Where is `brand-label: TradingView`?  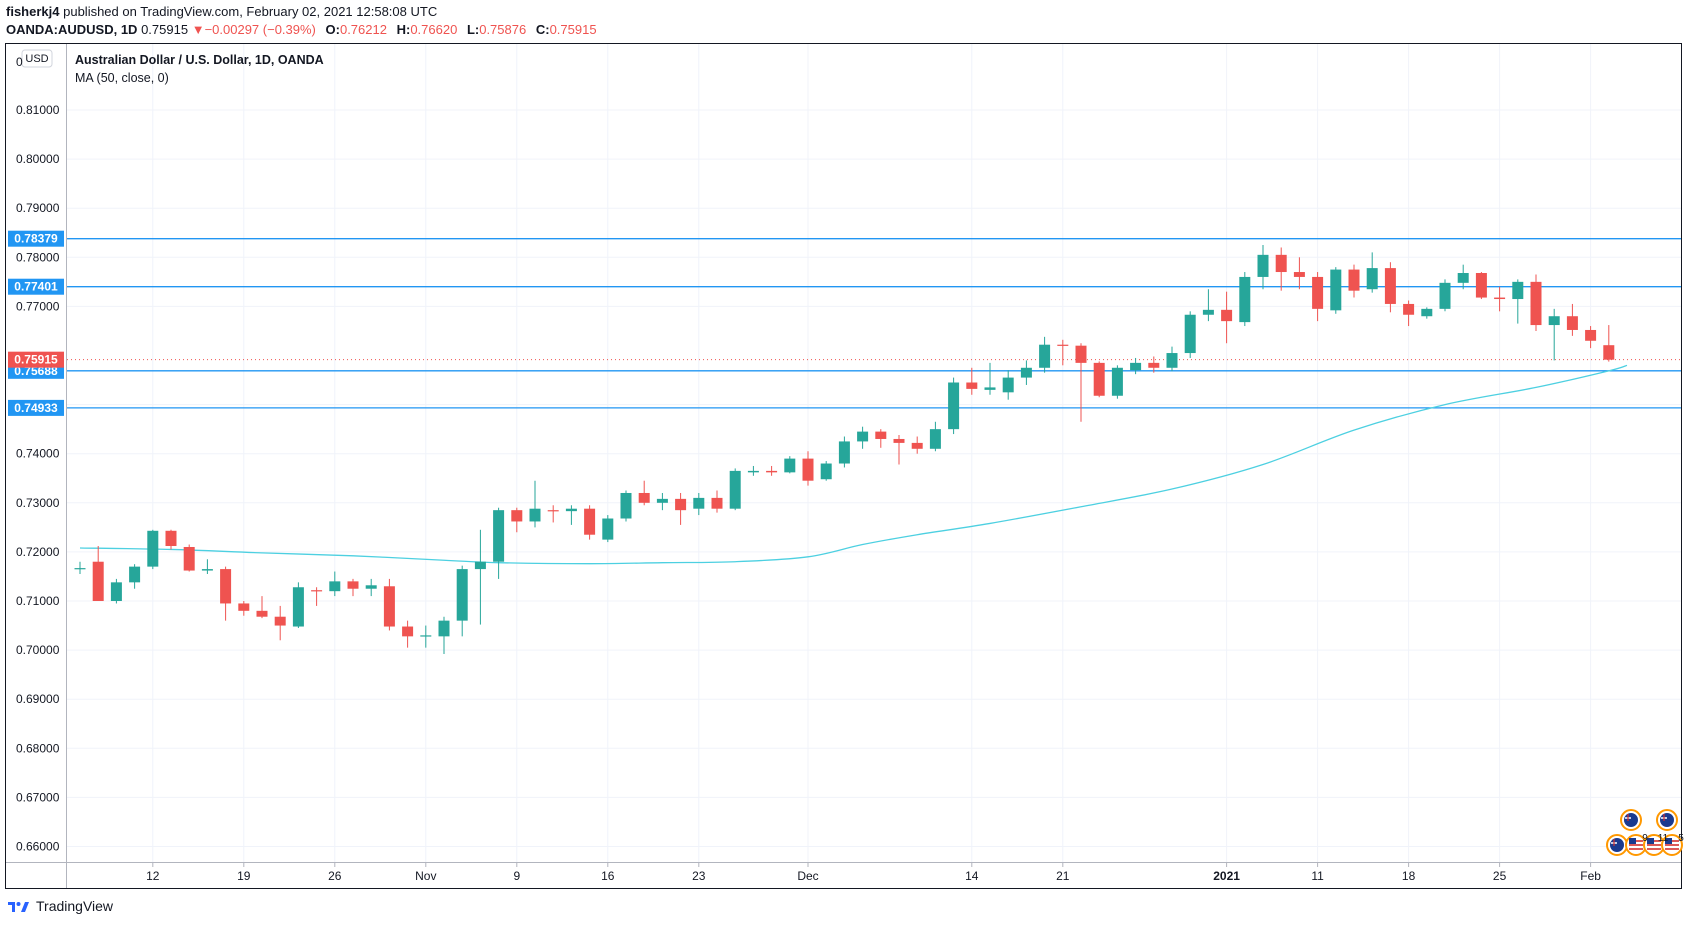
brand-label: TradingView is located at coordinates (75, 906).